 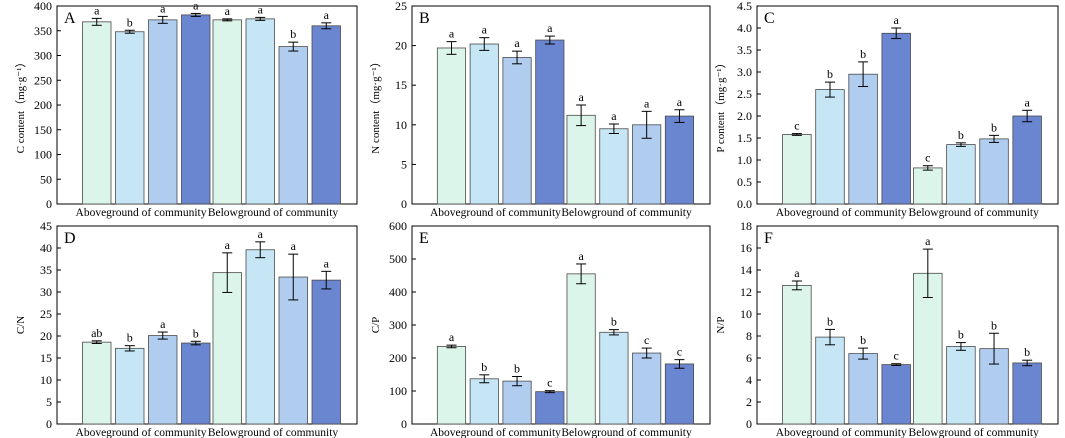 I want to click on y-tick-label: 100, so click(x=43, y=155).